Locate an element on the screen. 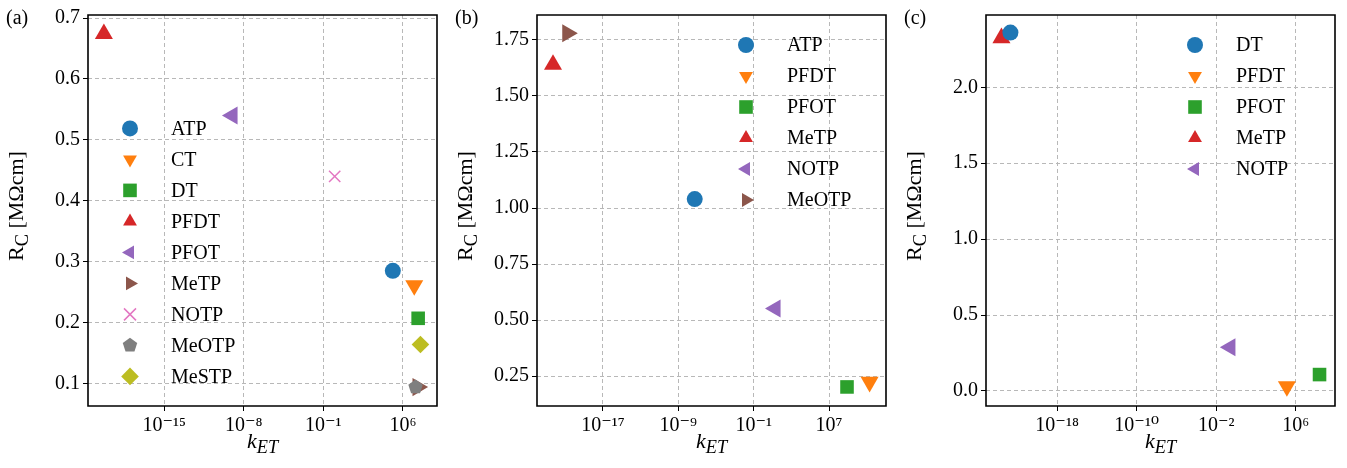 This screenshot has width=1347, height=468. legend-label: CT is located at coordinates (184, 158).